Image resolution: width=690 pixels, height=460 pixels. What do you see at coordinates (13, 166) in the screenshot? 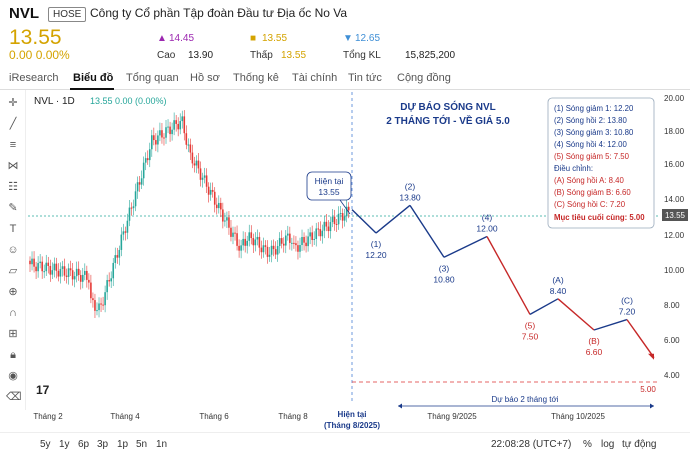
I see `pattern-icon: ⋈` at bounding box center [13, 166].